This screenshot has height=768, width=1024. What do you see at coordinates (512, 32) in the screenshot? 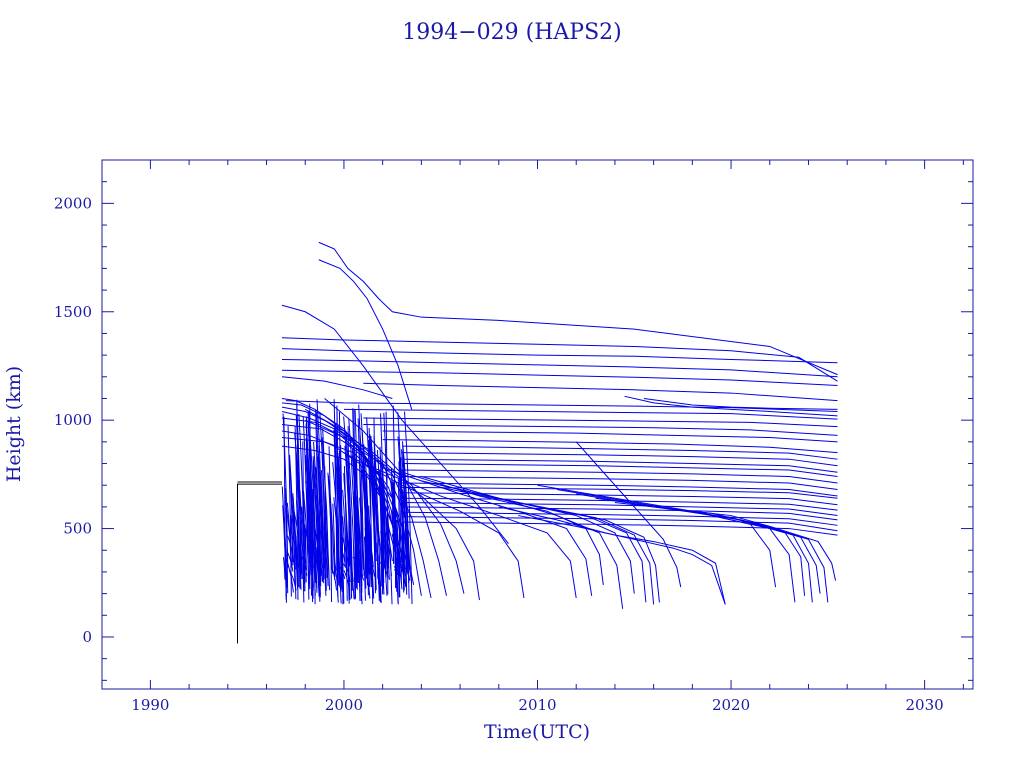
I see `chart-title: 1994−029 (HAPS2)` at bounding box center [512, 32].